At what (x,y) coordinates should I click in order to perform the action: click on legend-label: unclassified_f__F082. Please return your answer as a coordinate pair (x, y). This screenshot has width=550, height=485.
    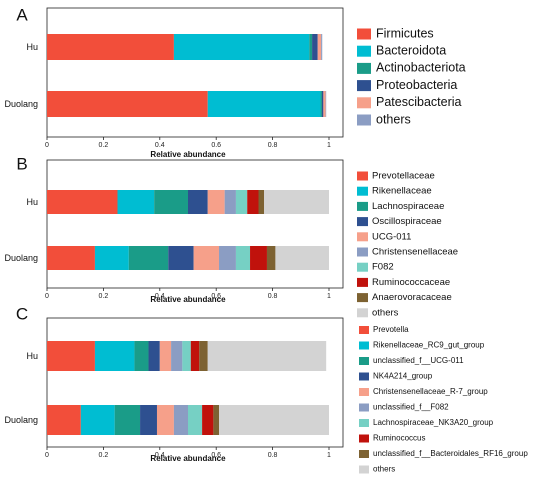
    Looking at the image, I should click on (411, 407).